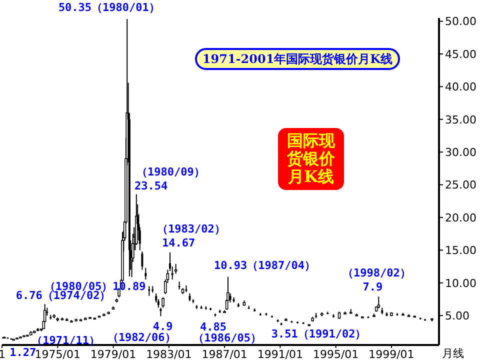  Describe the element at coordinates (23, 352) in the screenshot. I see `annotation: 1.27` at that location.